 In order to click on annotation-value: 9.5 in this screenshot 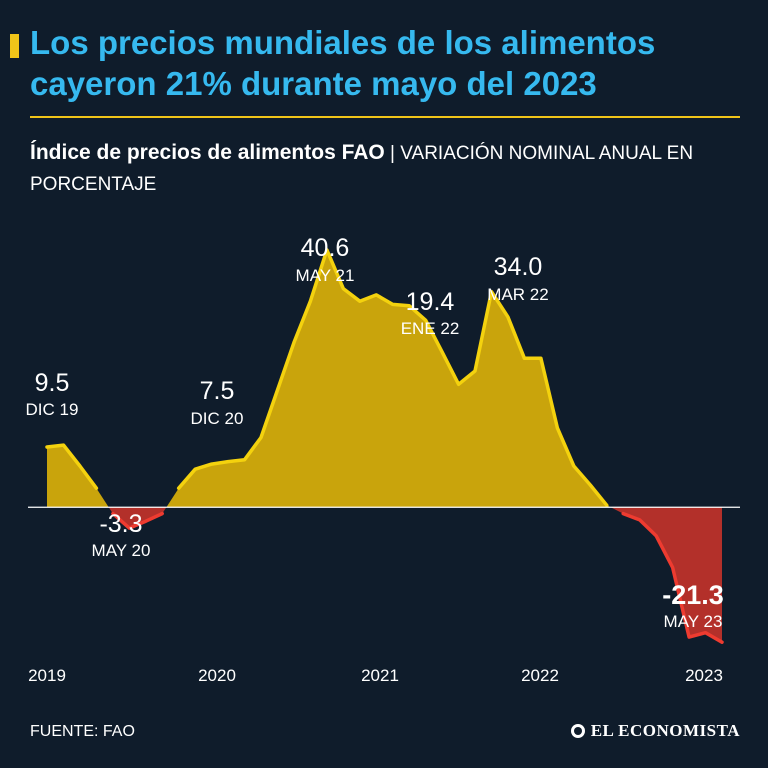, I will do `click(52, 383)`.